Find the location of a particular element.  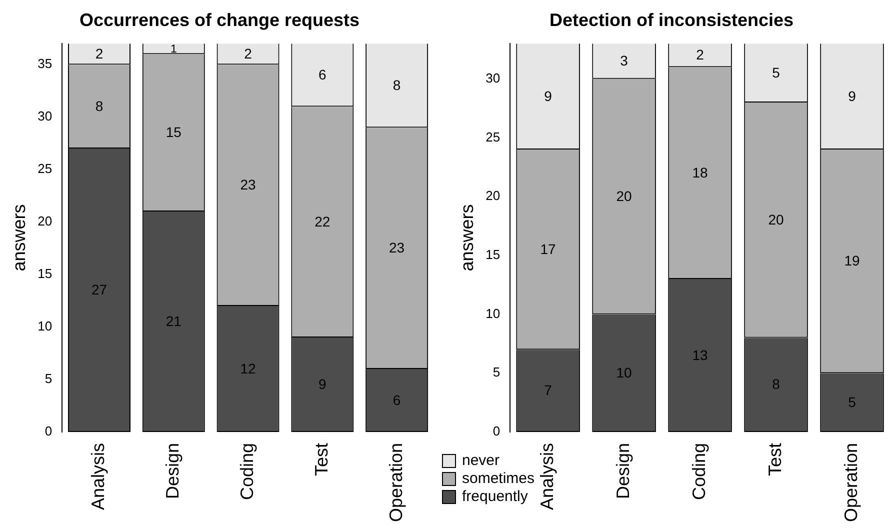

data-label: 12 is located at coordinates (248, 368).